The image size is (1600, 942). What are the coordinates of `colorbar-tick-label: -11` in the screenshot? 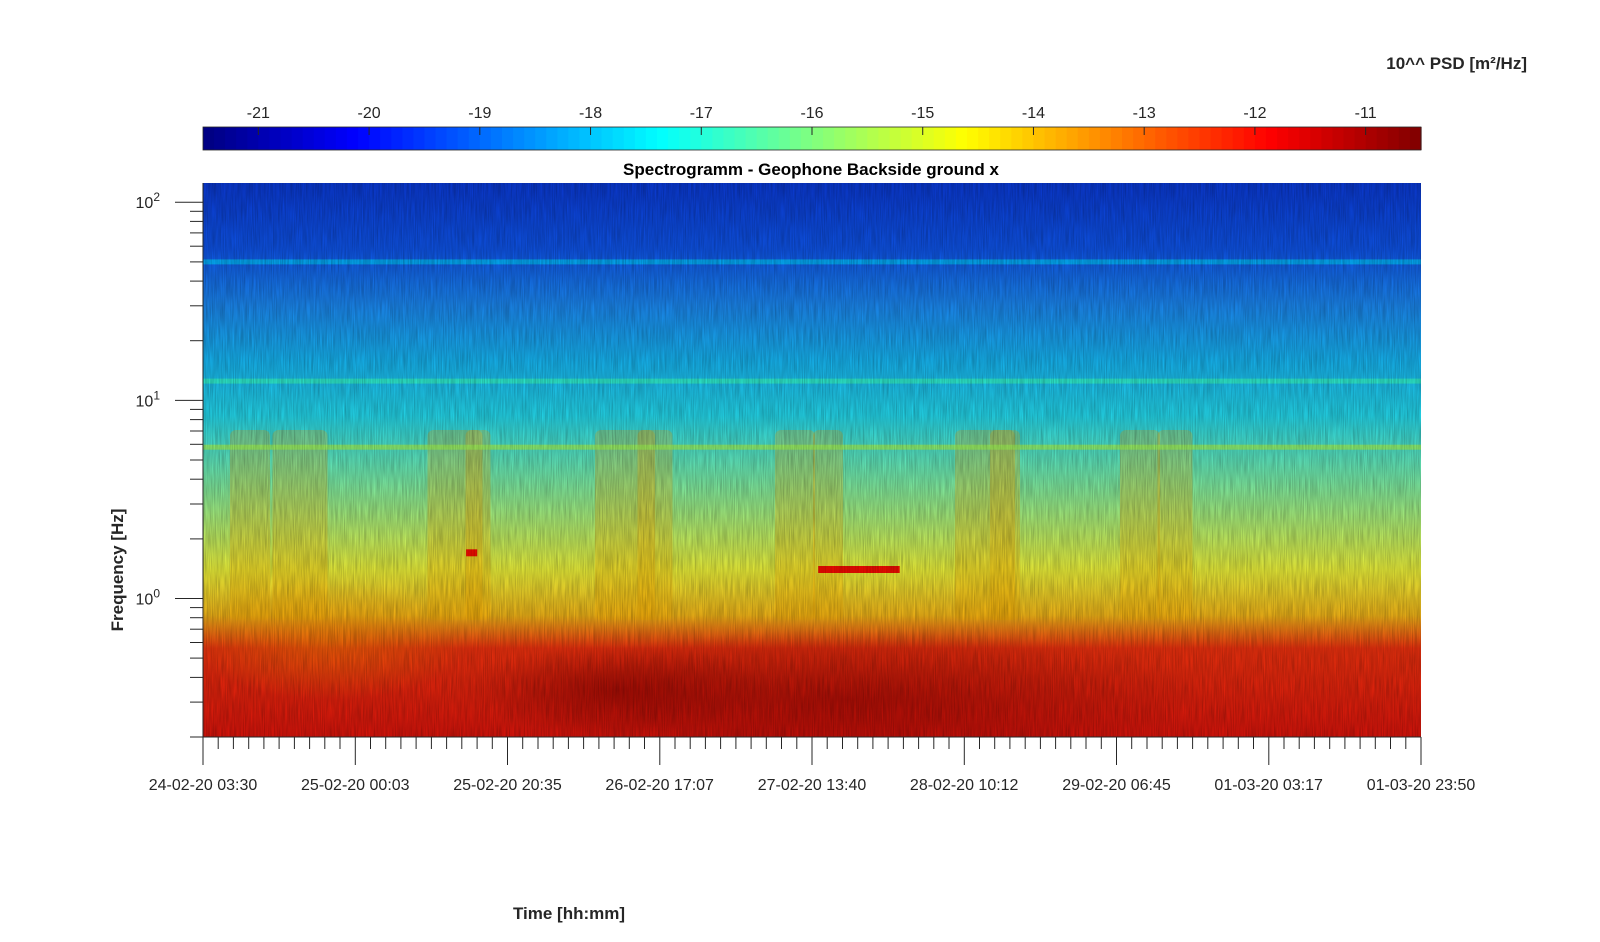 It's located at (1366, 113).